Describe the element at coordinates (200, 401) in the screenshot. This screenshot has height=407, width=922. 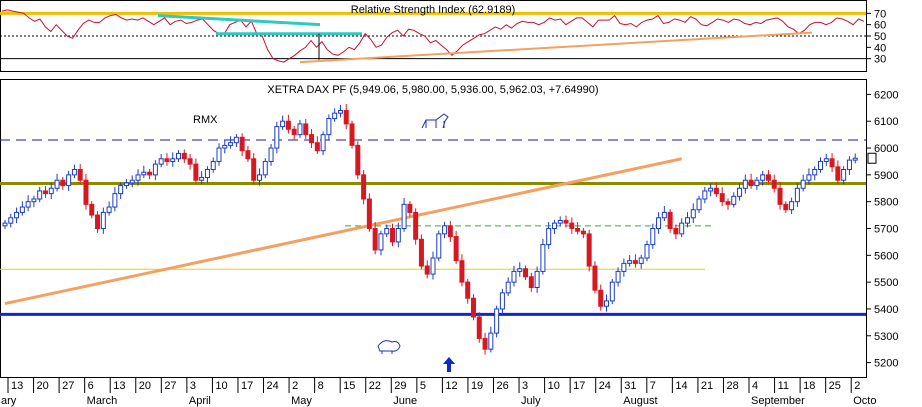
I see `x-month-label: April` at that location.